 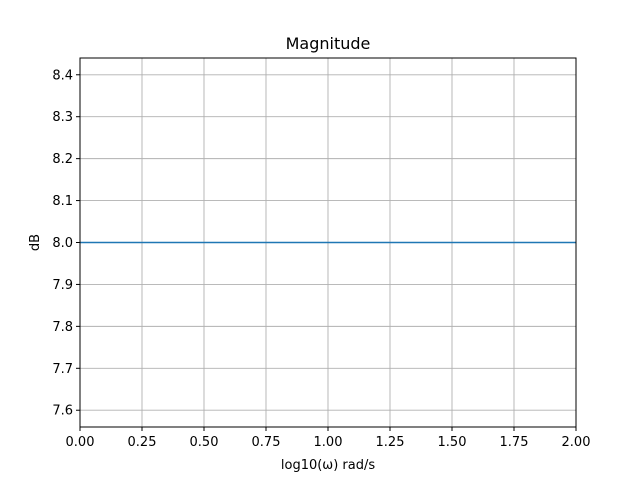 What do you see at coordinates (62, 243) in the screenshot?
I see `y-tick-label: 8.0` at bounding box center [62, 243].